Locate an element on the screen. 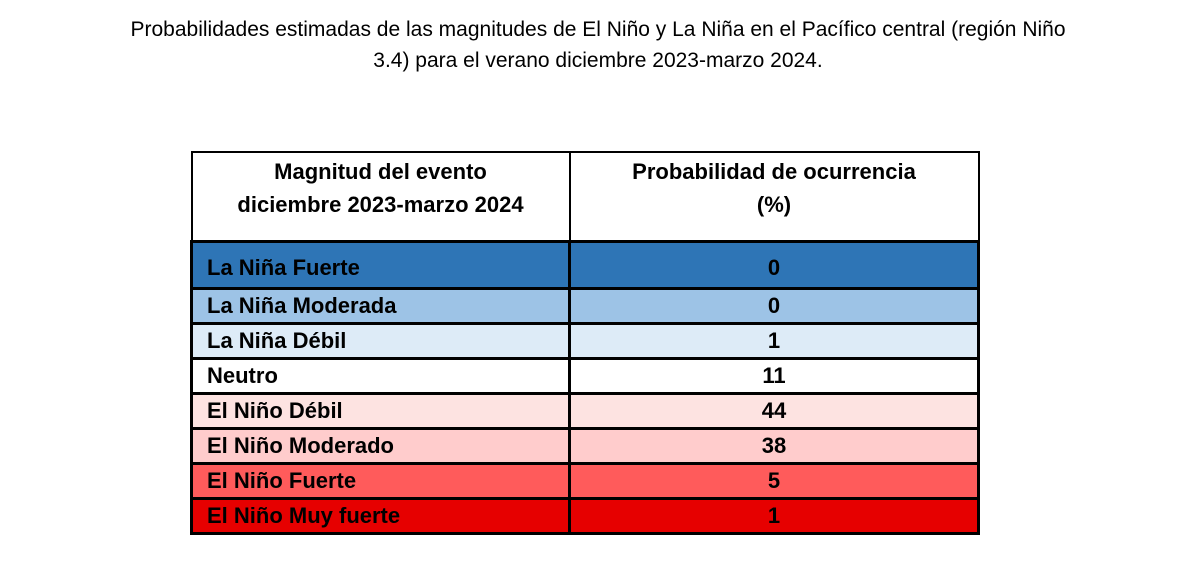 Image resolution: width=1196 pixels, height=576 pixels. event-magnitude-cell: Neutro is located at coordinates (380, 376).